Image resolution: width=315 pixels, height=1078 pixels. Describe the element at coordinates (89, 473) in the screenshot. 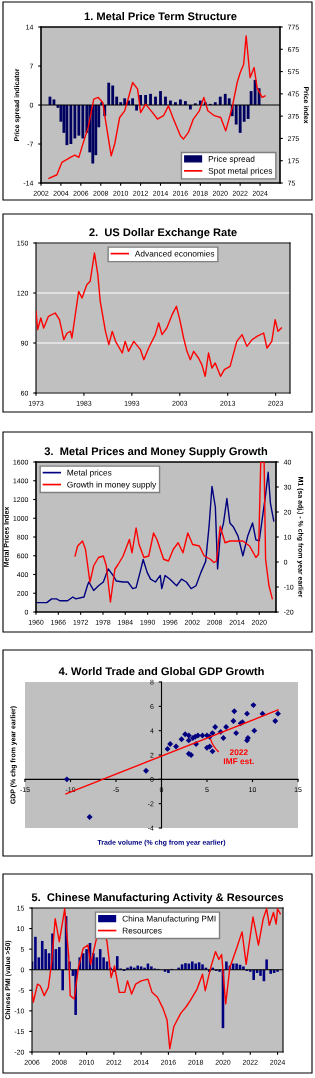

I see `legend-label: Metal prices` at that location.